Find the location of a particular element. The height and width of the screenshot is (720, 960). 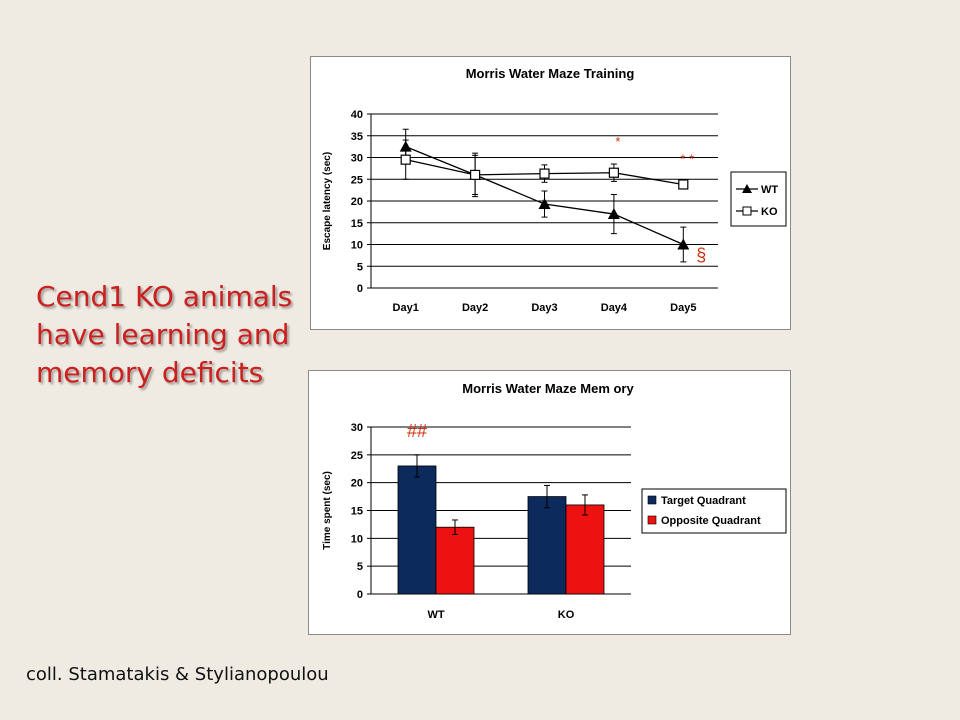

x-tick-label: Day5 is located at coordinates (683, 308).